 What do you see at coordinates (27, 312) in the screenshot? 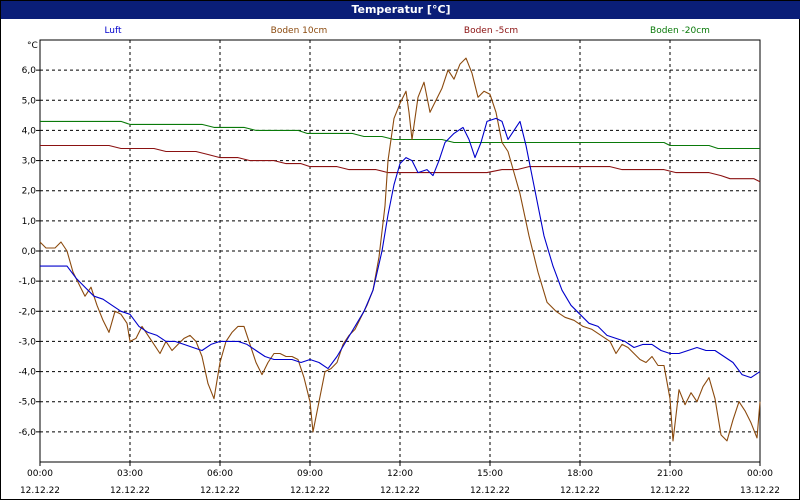
I see `y-tick-label: -2,0` at bounding box center [27, 312].